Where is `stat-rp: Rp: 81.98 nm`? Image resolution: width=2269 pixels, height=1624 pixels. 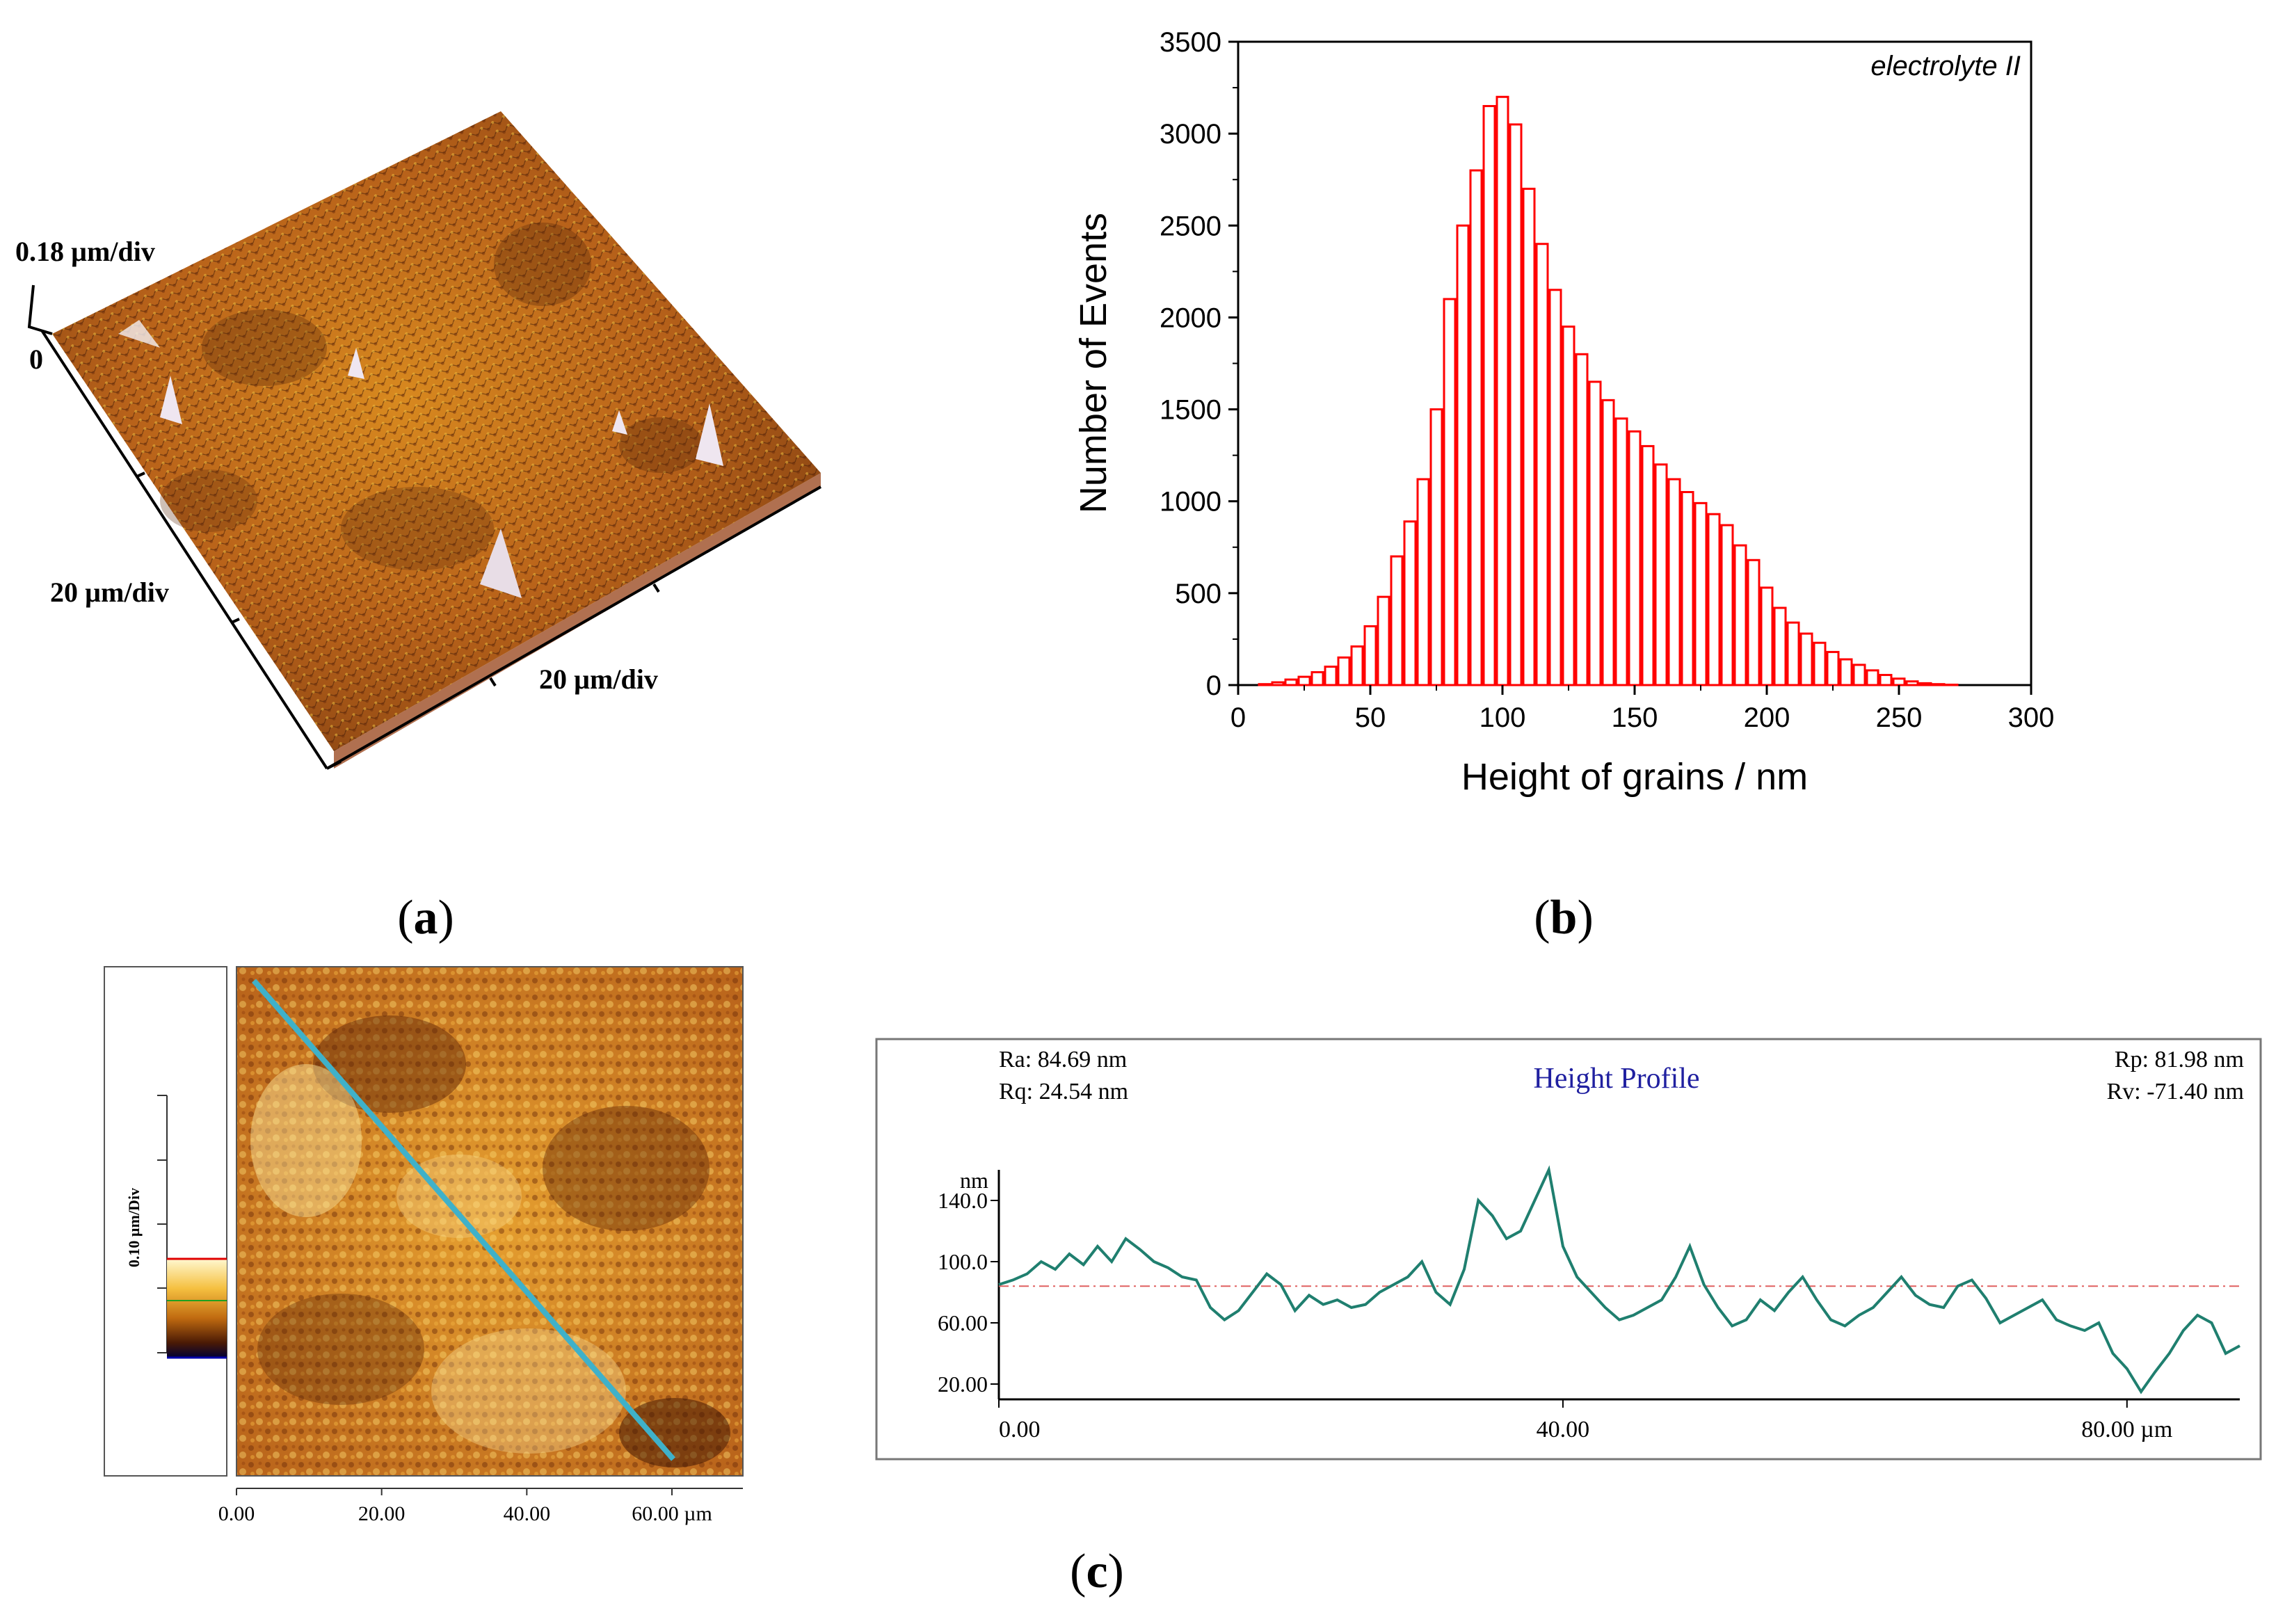 stat-rp: Rp: 81.98 nm is located at coordinates (2180, 1059).